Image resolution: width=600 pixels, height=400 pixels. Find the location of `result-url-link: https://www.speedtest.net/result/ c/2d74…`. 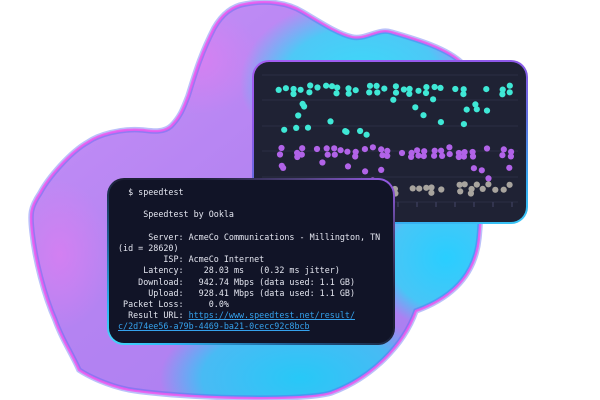

result-url-link: https://www.speedtest.net/result/ c/2d74… is located at coordinates (236, 321).